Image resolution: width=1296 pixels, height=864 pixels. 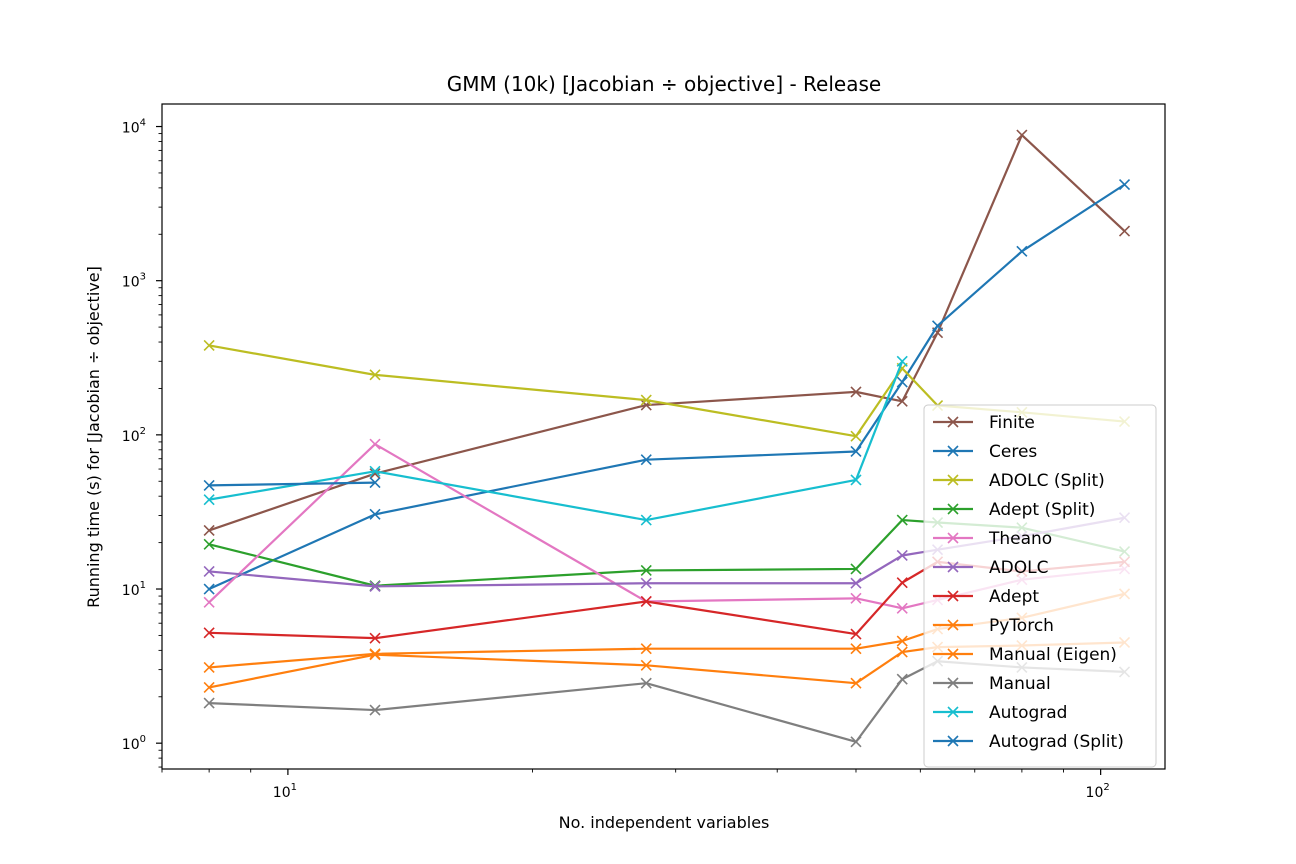 What do you see at coordinates (285, 791) in the screenshot?
I see `x-tick-label: 10¹` at bounding box center [285, 791].